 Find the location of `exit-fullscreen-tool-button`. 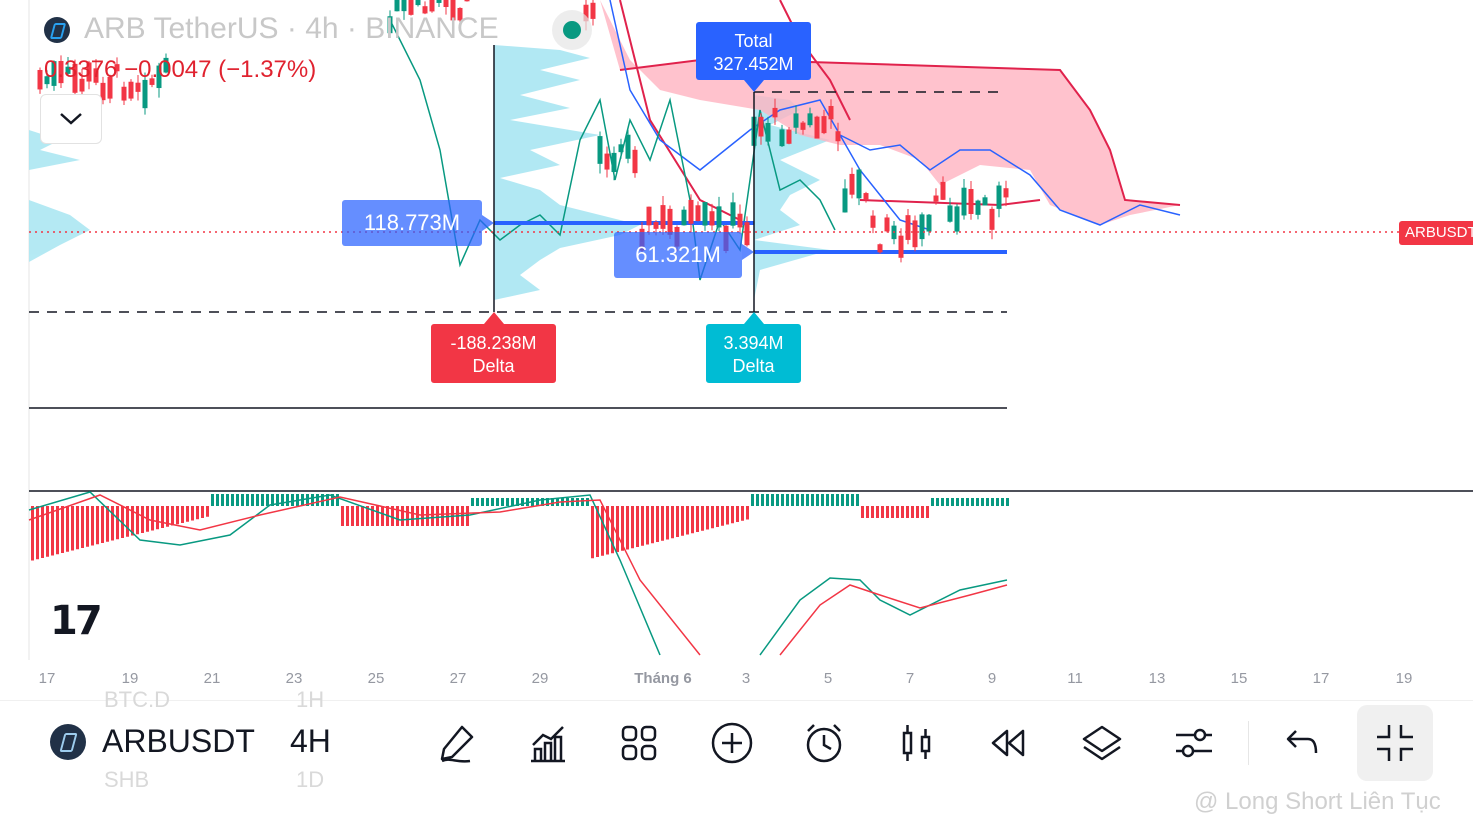

exit-fullscreen-tool-button is located at coordinates (1395, 743).